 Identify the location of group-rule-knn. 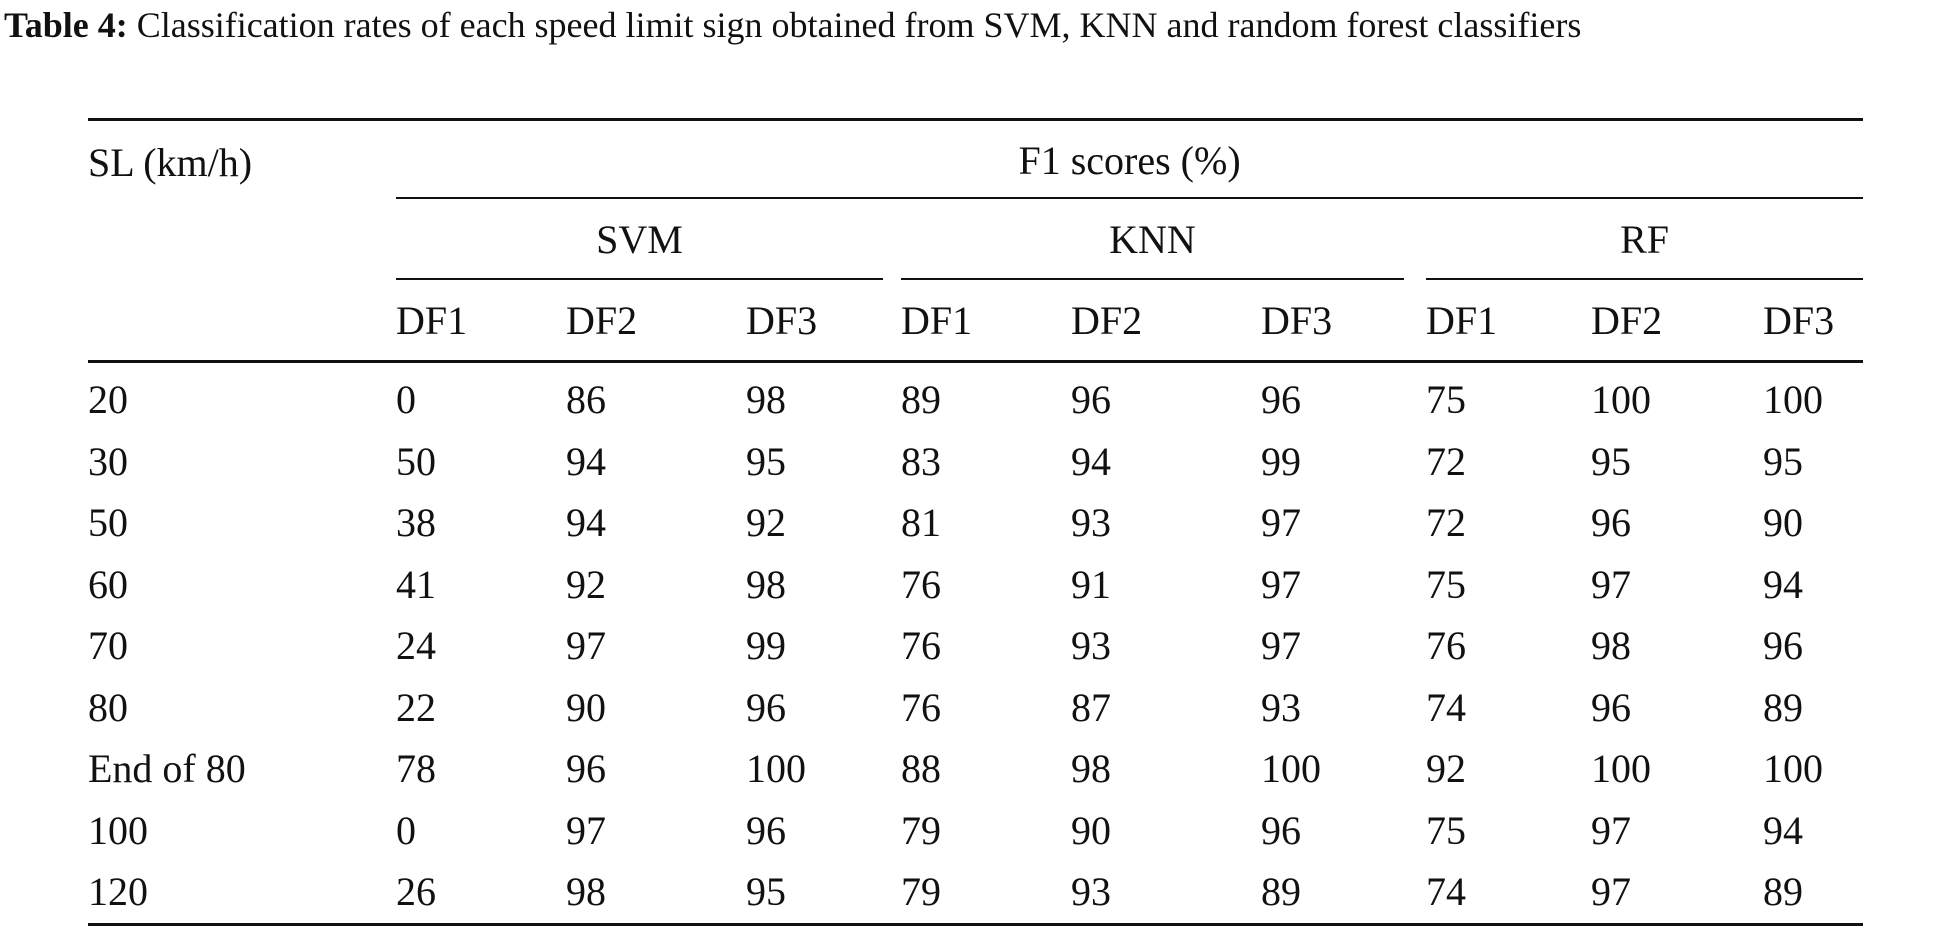
(1152, 279).